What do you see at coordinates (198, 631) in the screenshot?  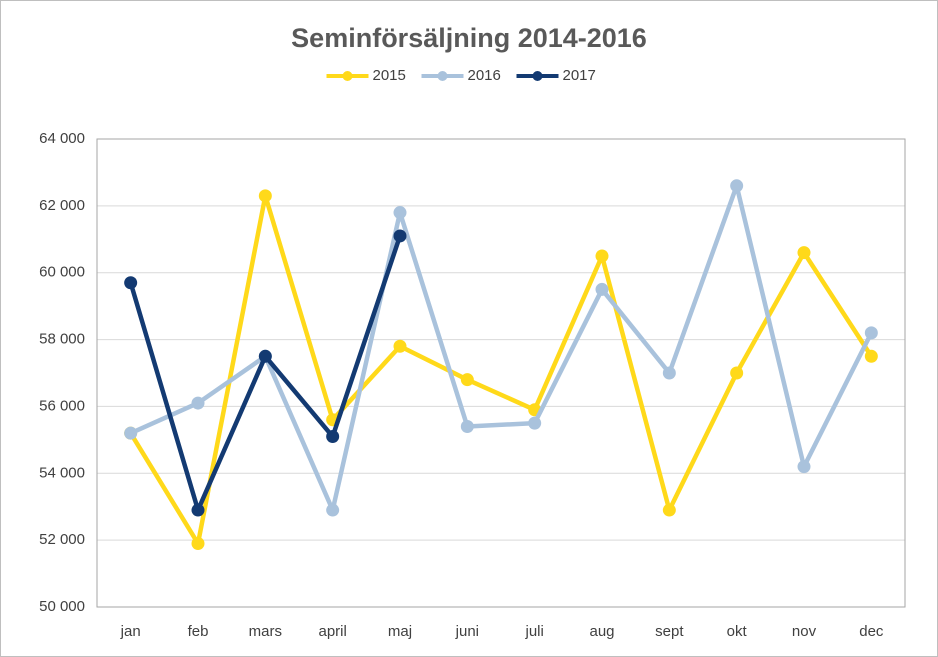 I see `x-tick-label: feb` at bounding box center [198, 631].